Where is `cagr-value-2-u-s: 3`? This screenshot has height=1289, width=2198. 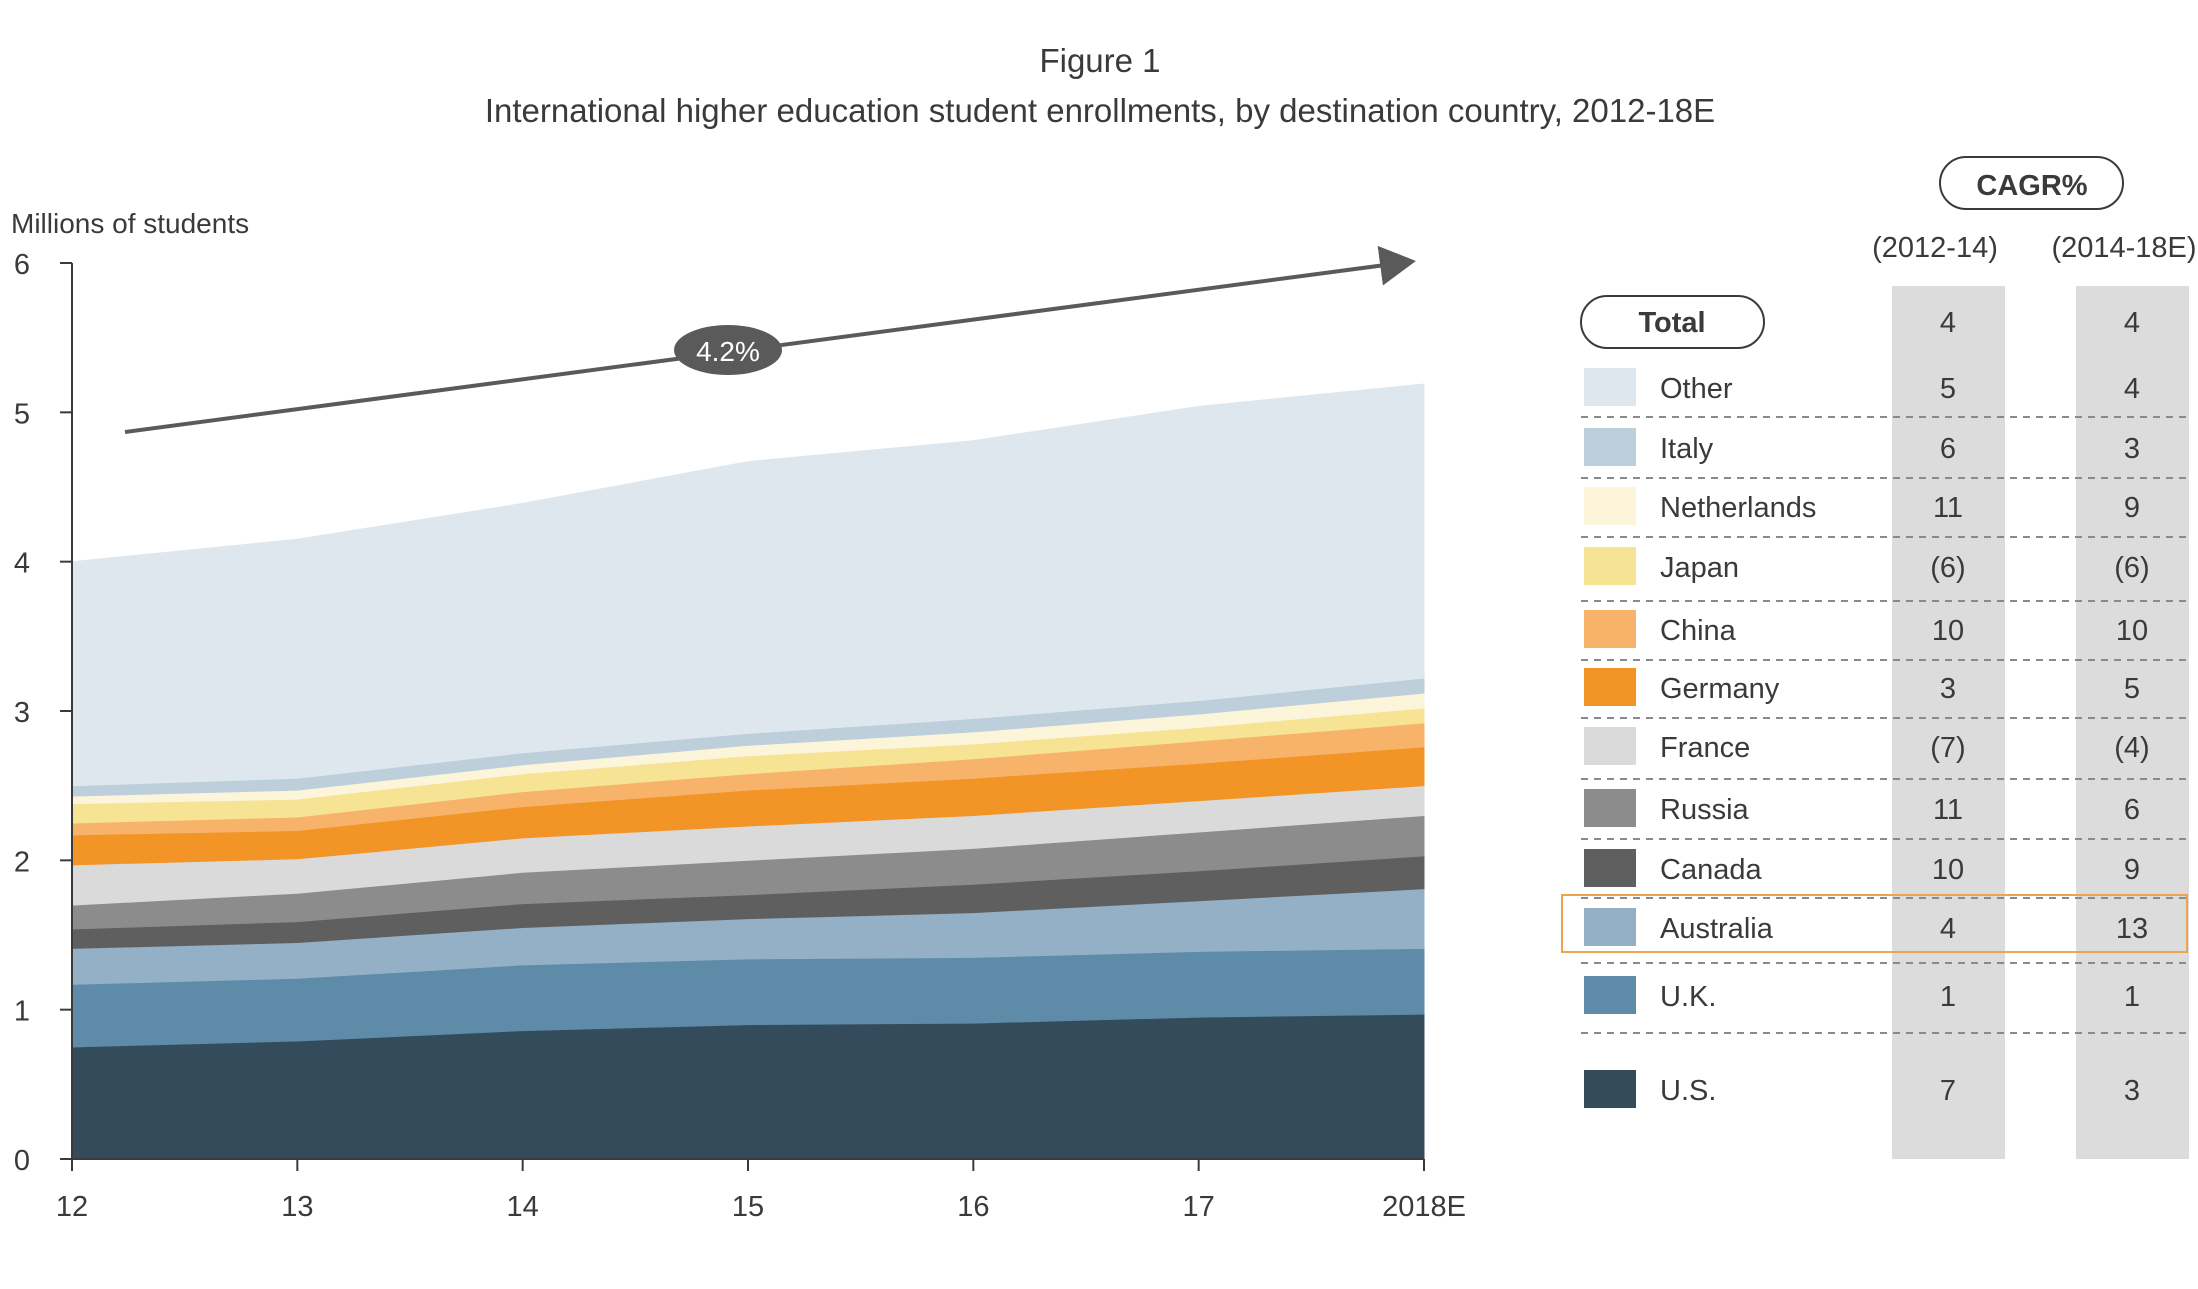 cagr-value-2-u-s: 3 is located at coordinates (2132, 1091).